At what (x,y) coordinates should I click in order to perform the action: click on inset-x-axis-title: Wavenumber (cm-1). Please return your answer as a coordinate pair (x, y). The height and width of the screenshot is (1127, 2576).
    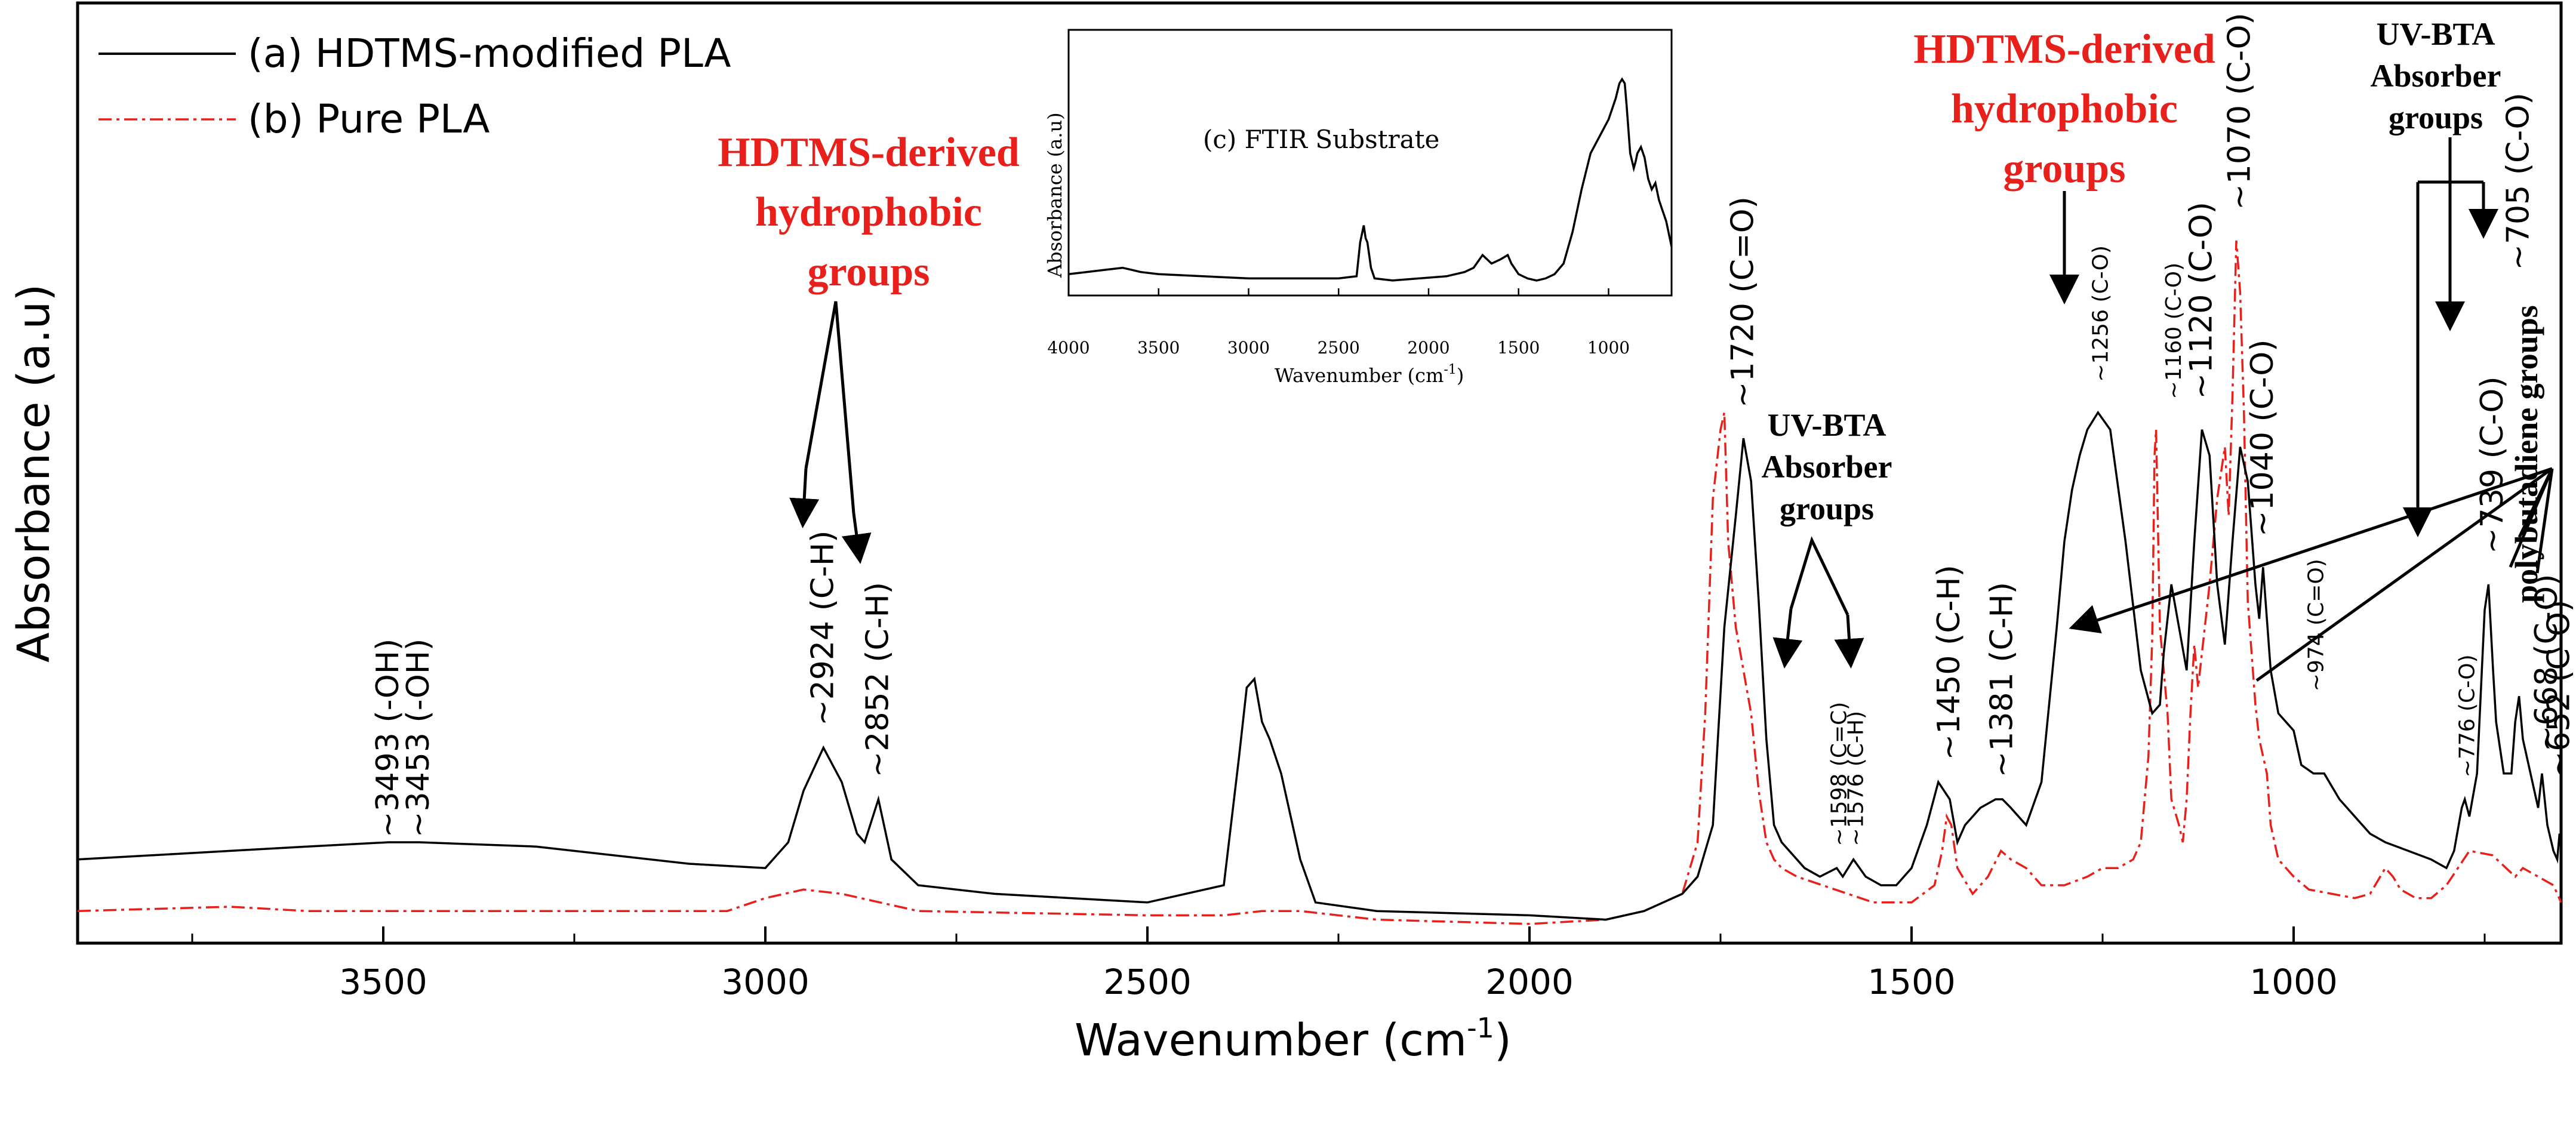
    Looking at the image, I should click on (1369, 375).